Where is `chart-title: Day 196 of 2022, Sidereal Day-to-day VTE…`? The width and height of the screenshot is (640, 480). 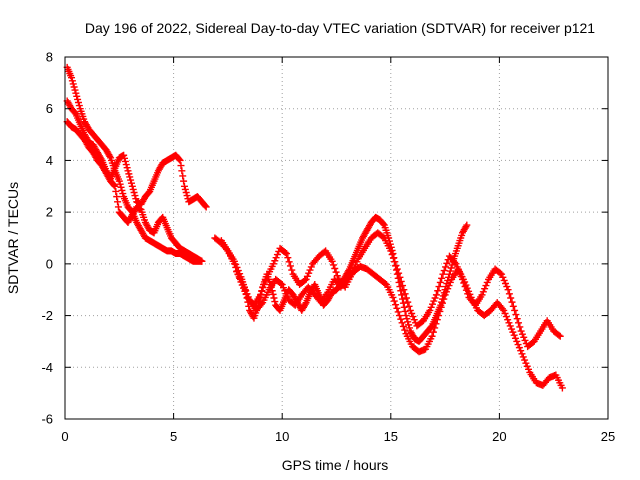
chart-title: Day 196 of 2022, Sidereal Day-to-day VTE… is located at coordinates (340, 28).